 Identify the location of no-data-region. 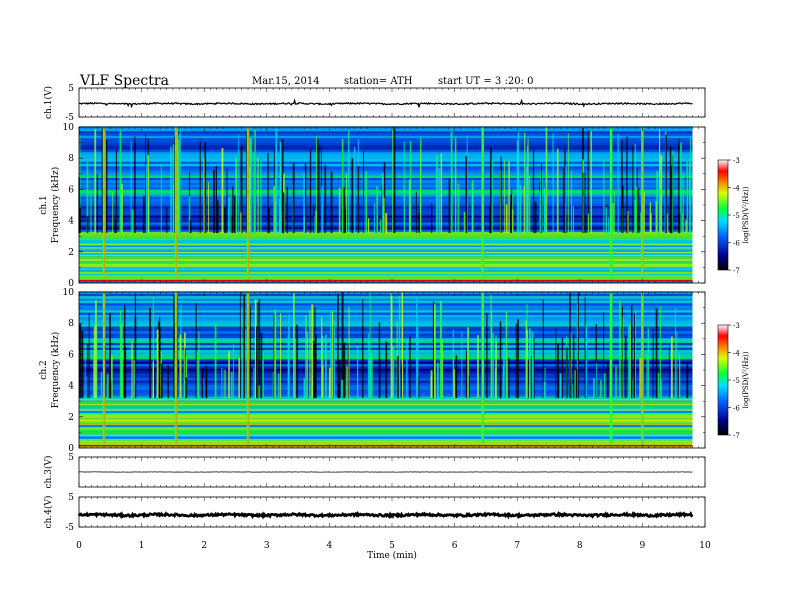
(698, 370).